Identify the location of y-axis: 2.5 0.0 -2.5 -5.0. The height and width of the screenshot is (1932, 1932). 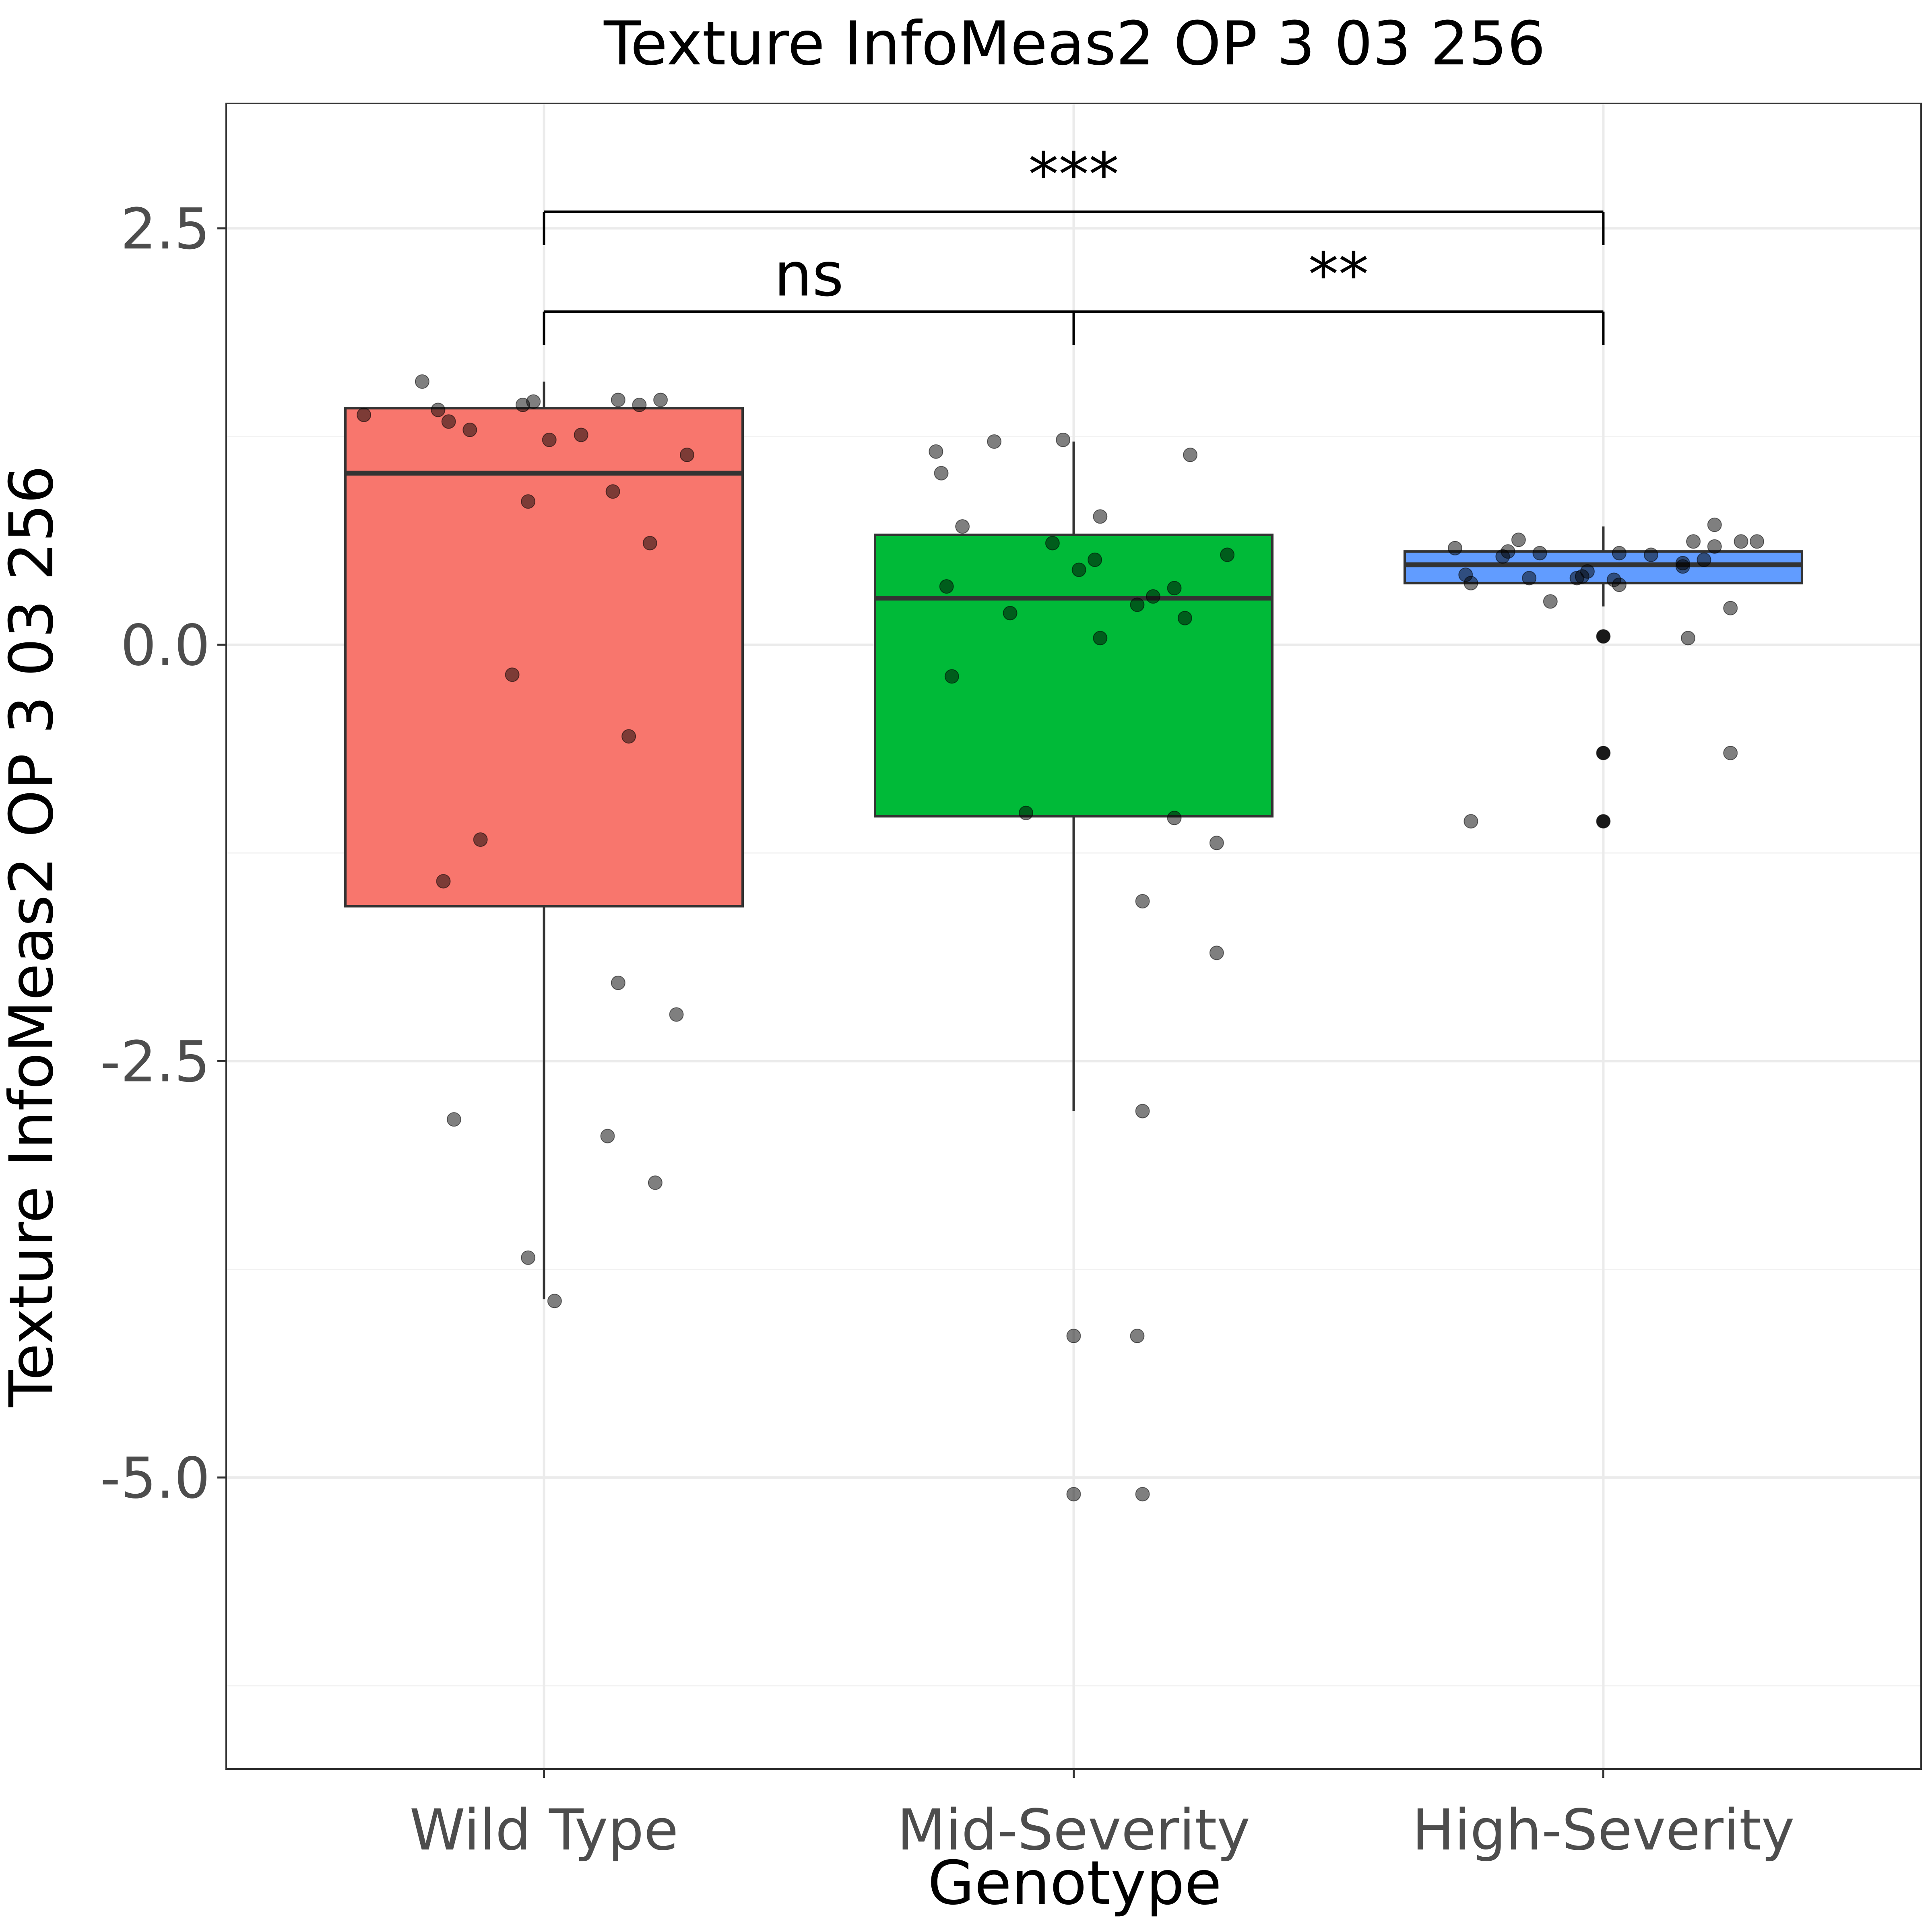
(163, 853).